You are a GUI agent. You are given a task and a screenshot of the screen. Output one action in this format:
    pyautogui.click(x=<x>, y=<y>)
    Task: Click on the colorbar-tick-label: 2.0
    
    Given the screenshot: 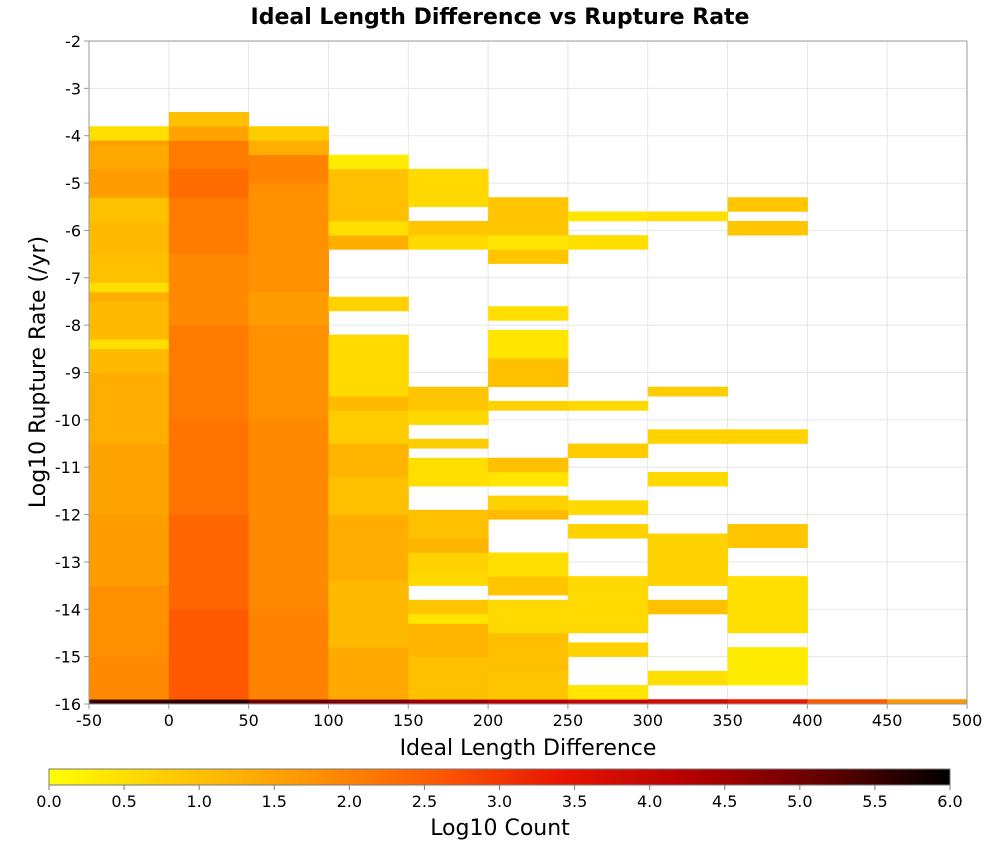 What is the action you would take?
    pyautogui.click(x=349, y=801)
    